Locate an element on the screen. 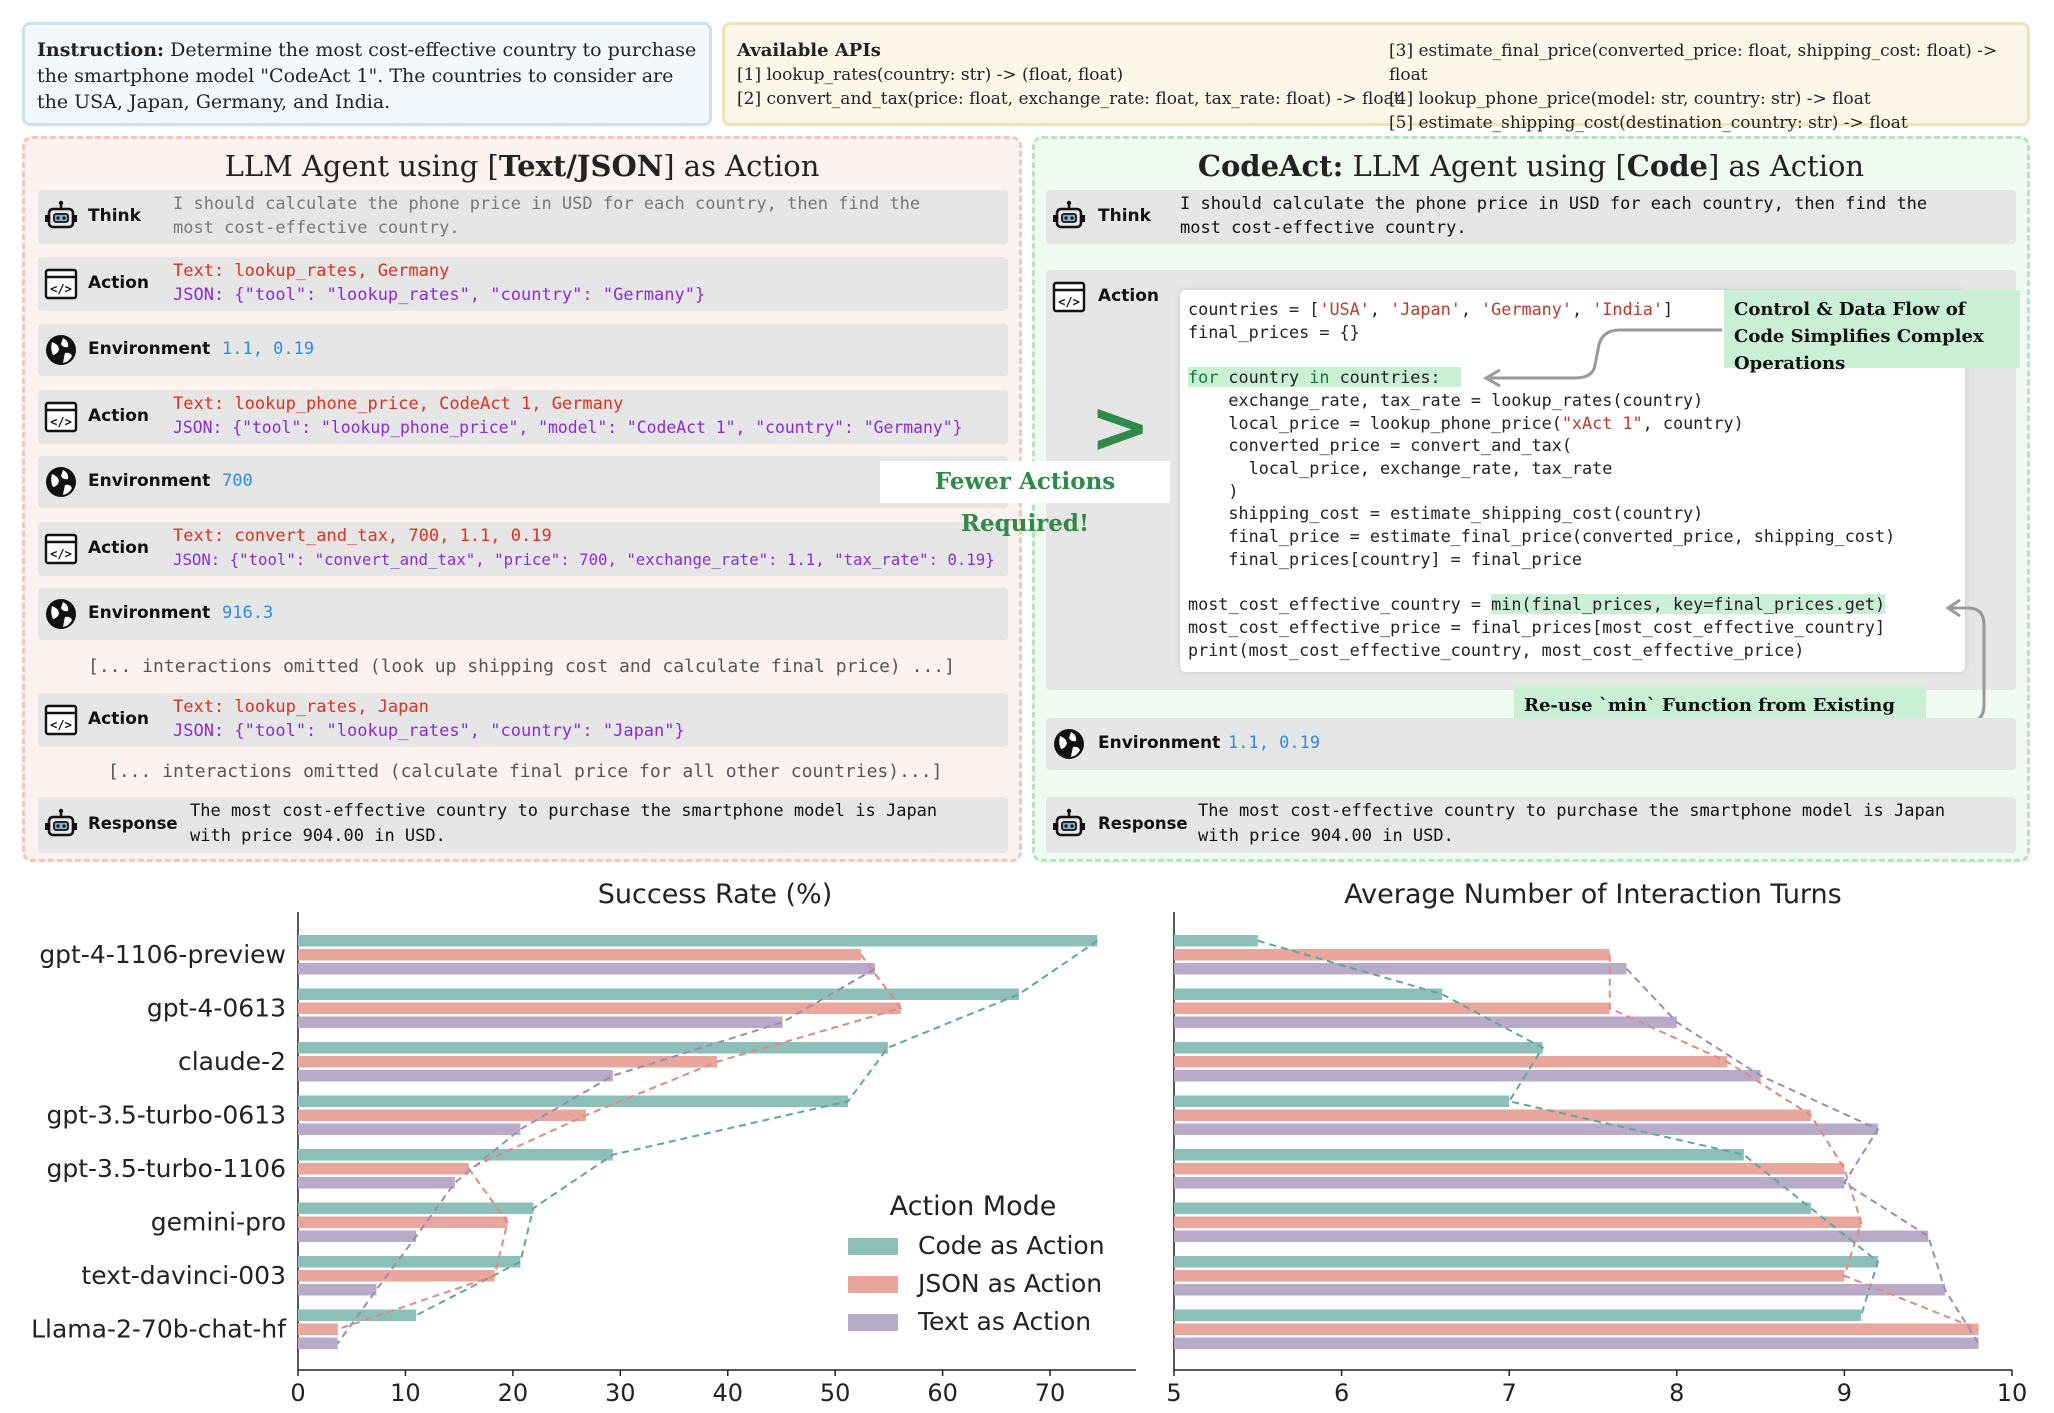  x-tick-label: 20 is located at coordinates (513, 1393).